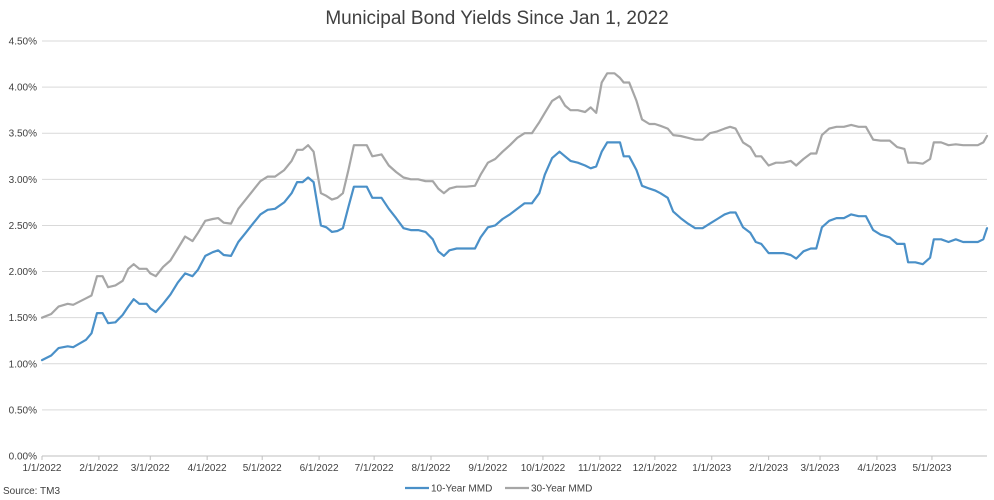 This screenshot has height=500, width=994. What do you see at coordinates (600, 468) in the screenshot?
I see `x-tick-label: 11/1/2022` at bounding box center [600, 468].